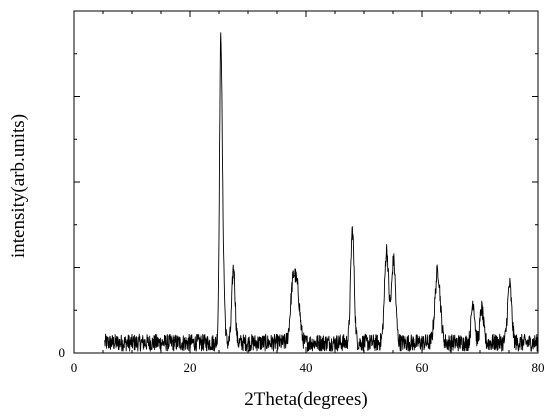 The image size is (550, 417). Describe the element at coordinates (74, 367) in the screenshot. I see `x-tick-label: 0` at that location.